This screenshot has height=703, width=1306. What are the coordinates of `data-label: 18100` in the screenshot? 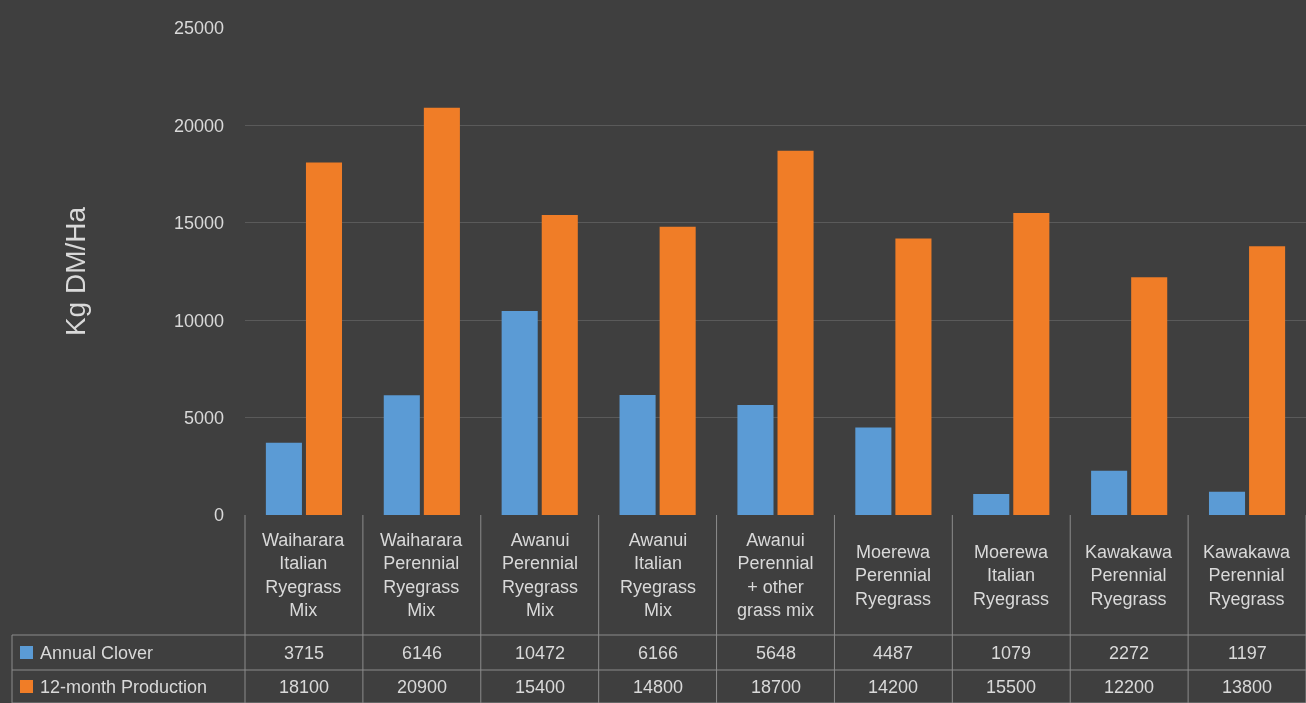 It's located at (304, 687).